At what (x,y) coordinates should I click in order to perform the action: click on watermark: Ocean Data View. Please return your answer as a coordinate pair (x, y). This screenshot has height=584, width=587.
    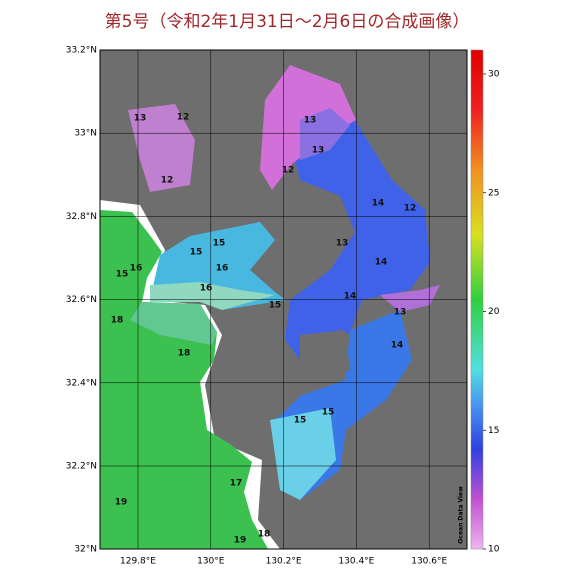
    Looking at the image, I should click on (461, 515).